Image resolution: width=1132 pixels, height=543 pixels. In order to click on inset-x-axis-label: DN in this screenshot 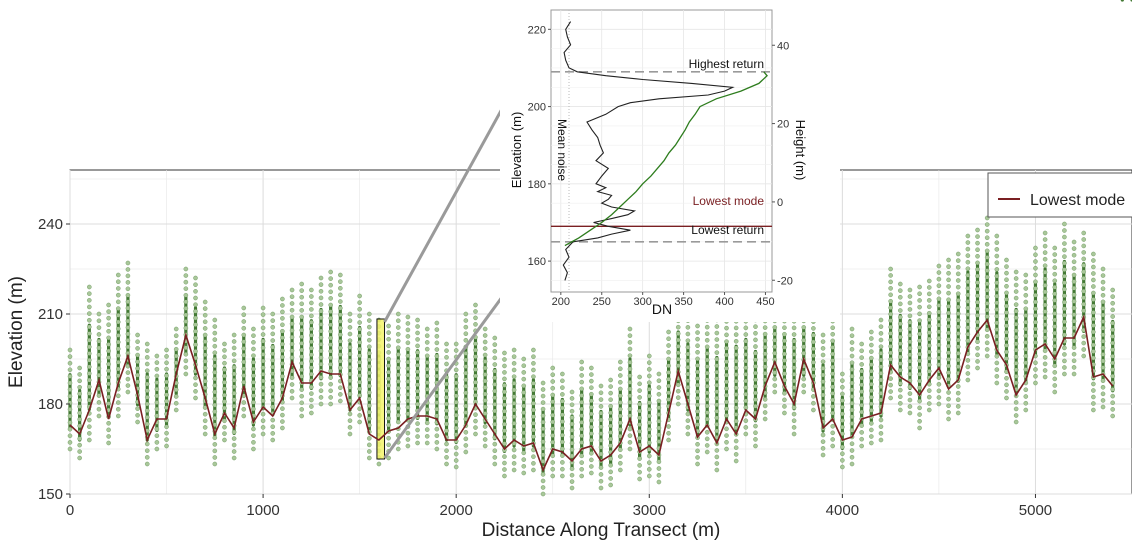, I will do `click(662, 309)`.